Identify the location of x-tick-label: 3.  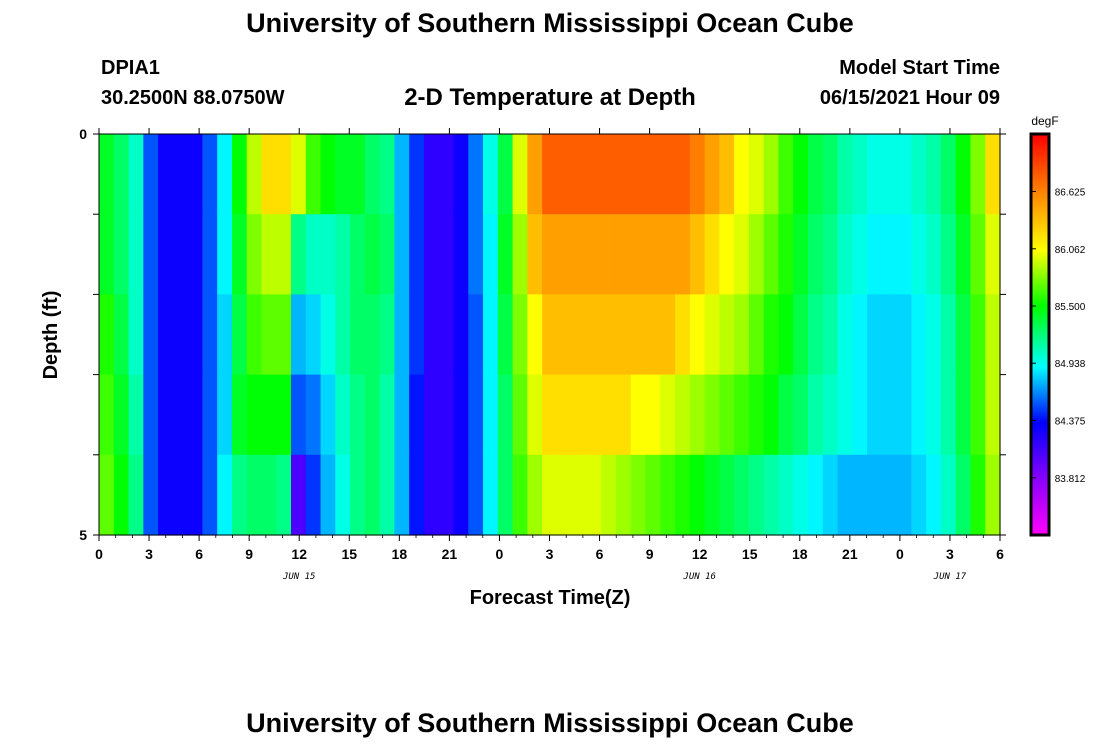
(550, 554).